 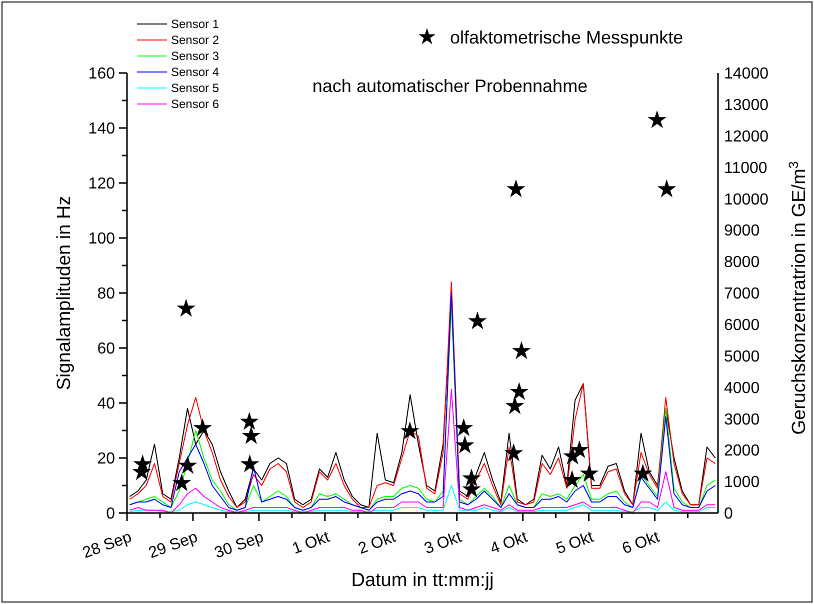 I want to click on y2-tick-label: 12000, so click(x=746, y=137).